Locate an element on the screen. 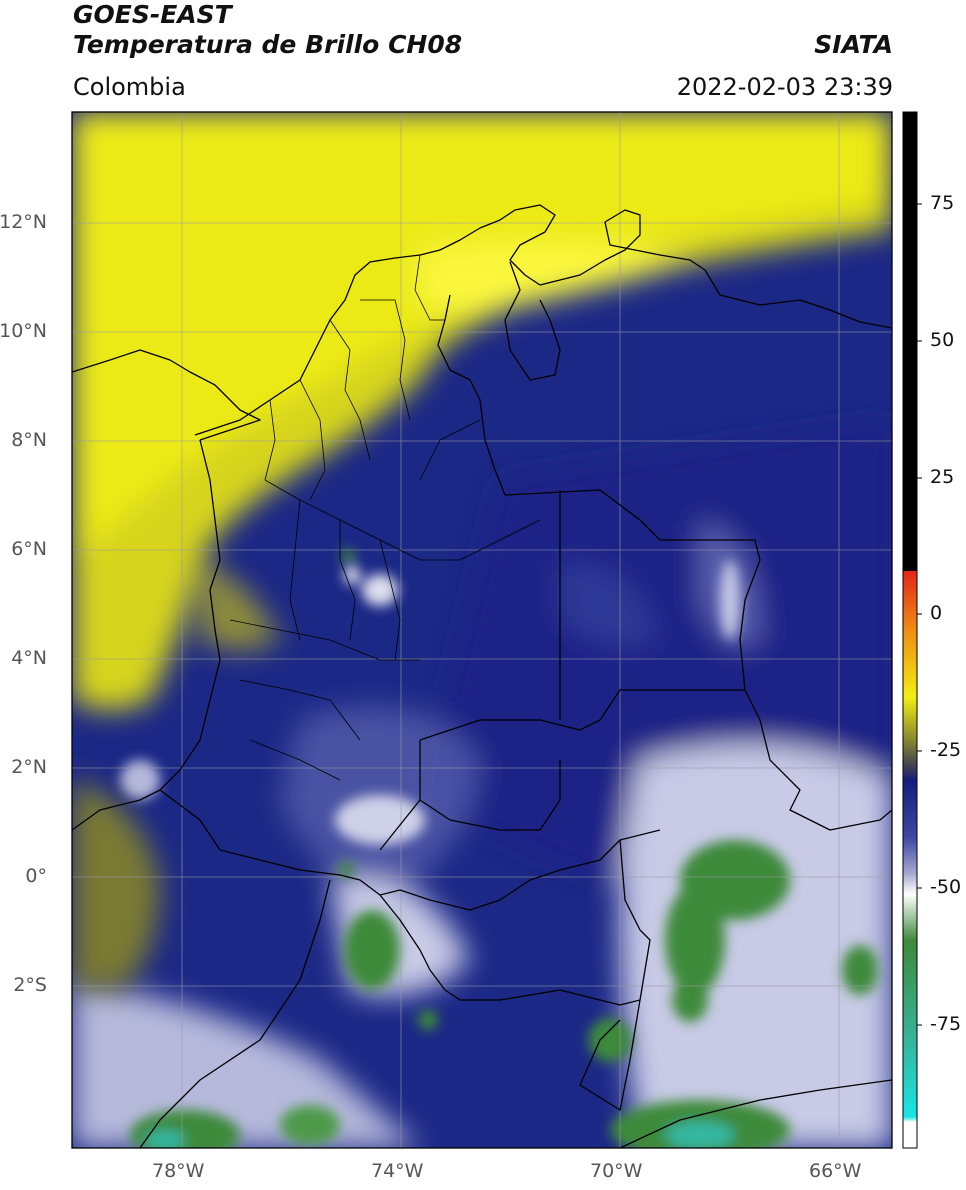 The width and height of the screenshot is (966, 1190). colorbar-tick-0: 0 is located at coordinates (936, 613).